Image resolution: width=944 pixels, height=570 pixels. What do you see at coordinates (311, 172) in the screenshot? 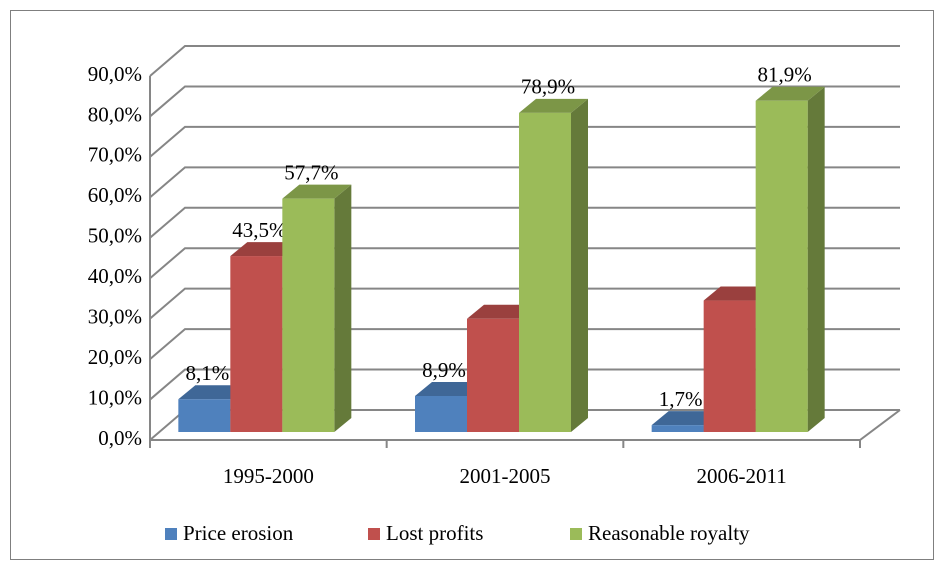
I see `data-label: 57,7%` at bounding box center [311, 172].